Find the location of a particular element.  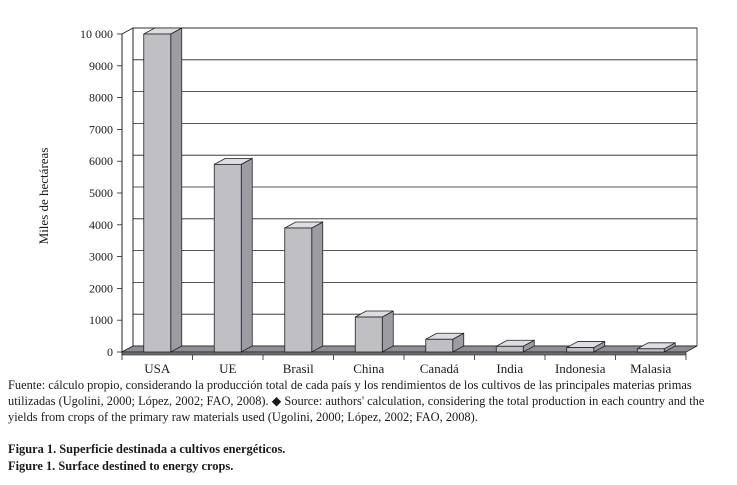

y-tick-label: 7000 is located at coordinates (101, 129).